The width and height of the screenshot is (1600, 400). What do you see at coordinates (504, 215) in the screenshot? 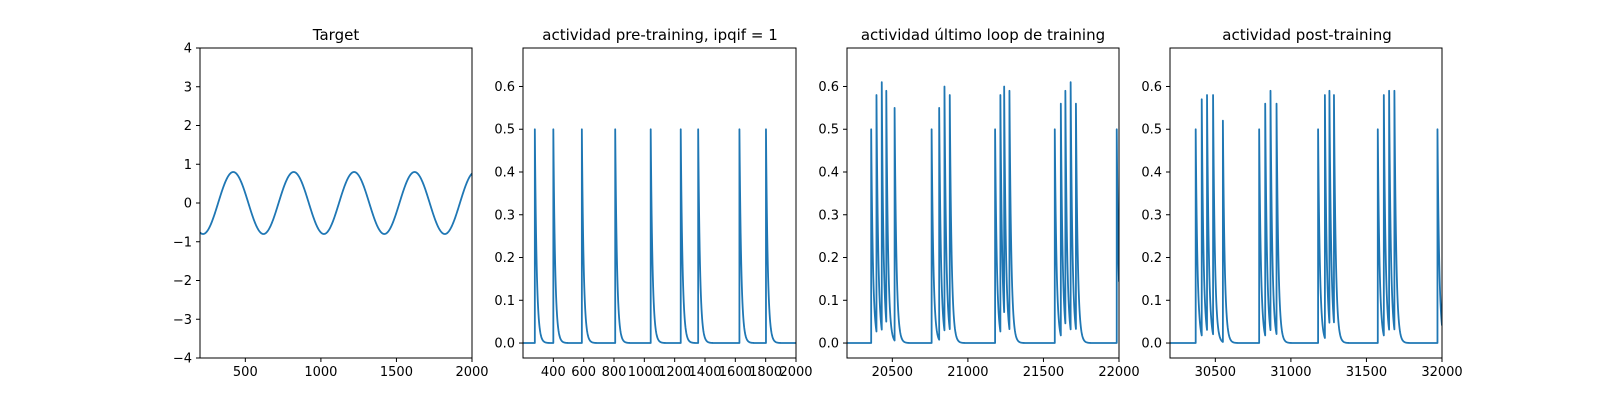
I see `panel-2-ytick-label-3: 0.3` at bounding box center [504, 215].